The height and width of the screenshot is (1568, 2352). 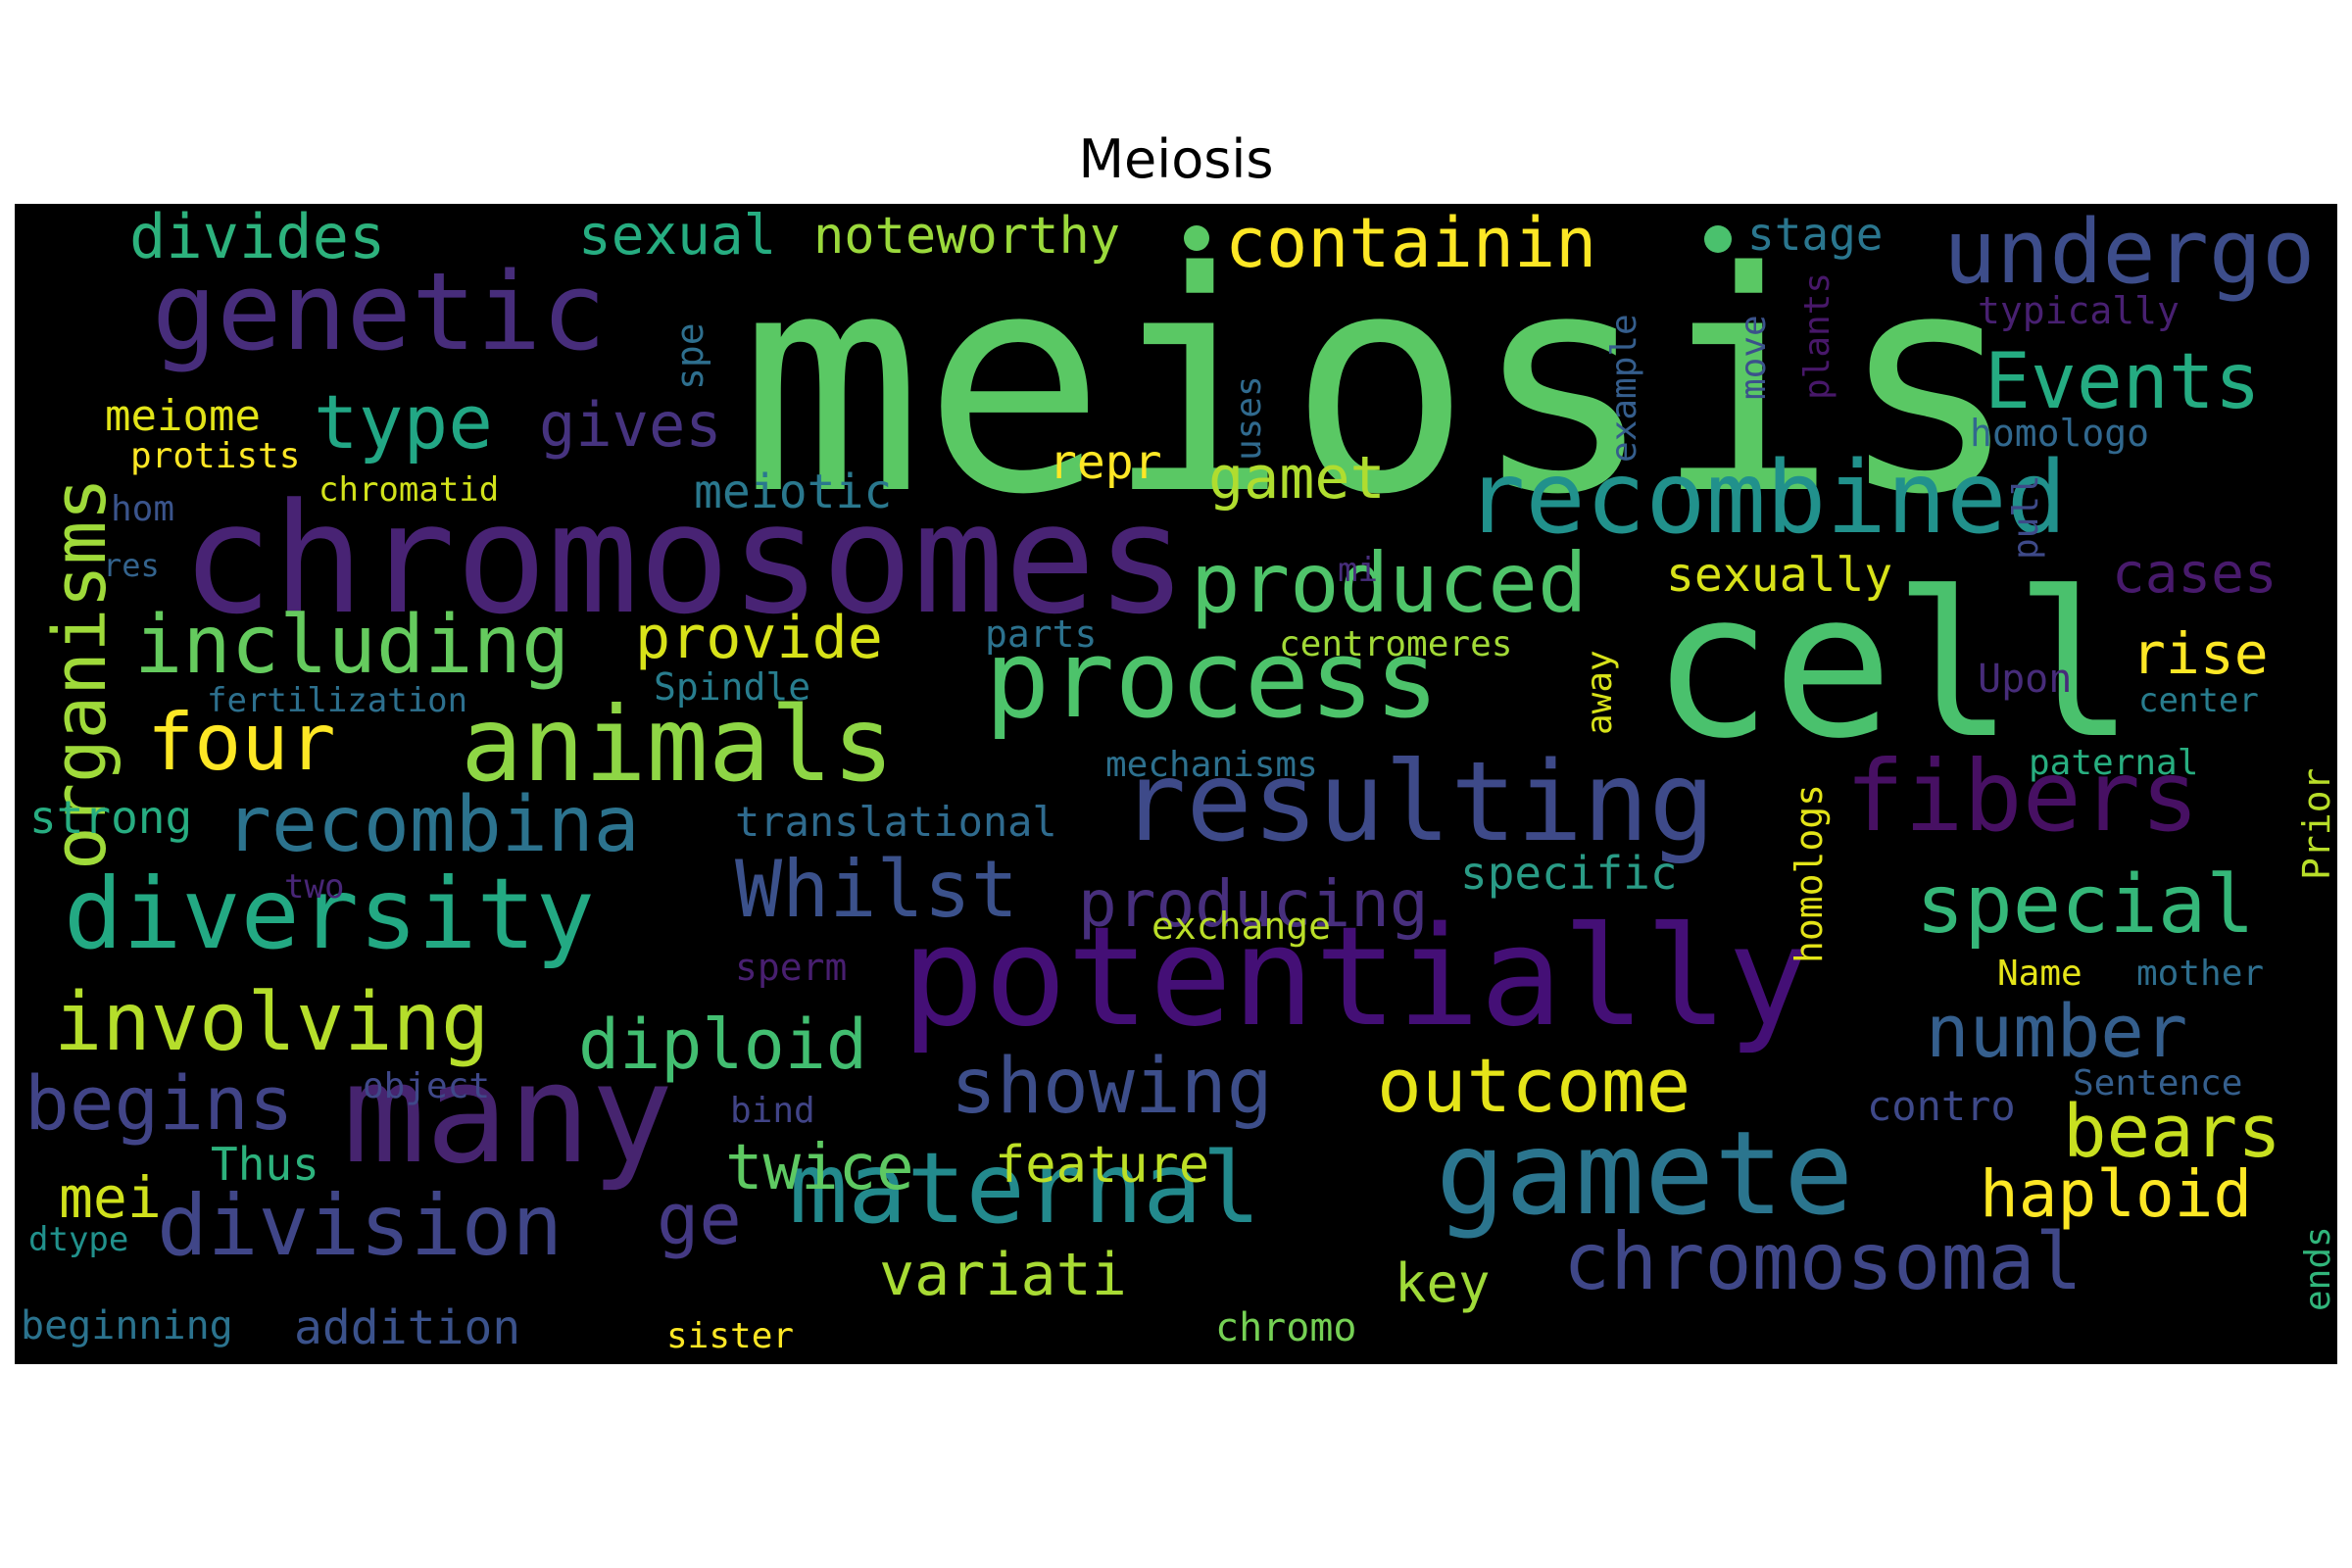 What do you see at coordinates (2200, 974) in the screenshot?
I see `word-mother: mother` at bounding box center [2200, 974].